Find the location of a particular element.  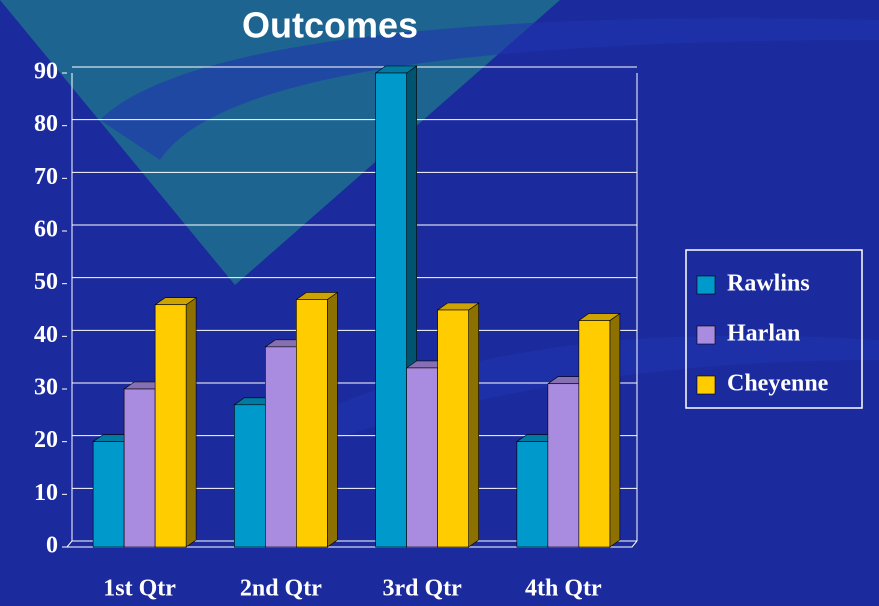

legend-label: Harlan is located at coordinates (763, 334).